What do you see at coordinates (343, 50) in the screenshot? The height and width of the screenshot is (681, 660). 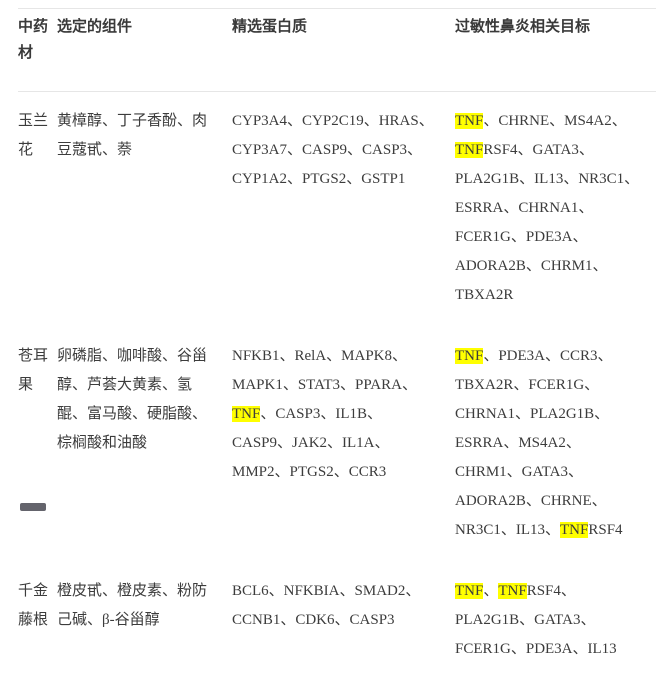 I see `column-header-proteins: 精选蛋白质` at bounding box center [343, 50].